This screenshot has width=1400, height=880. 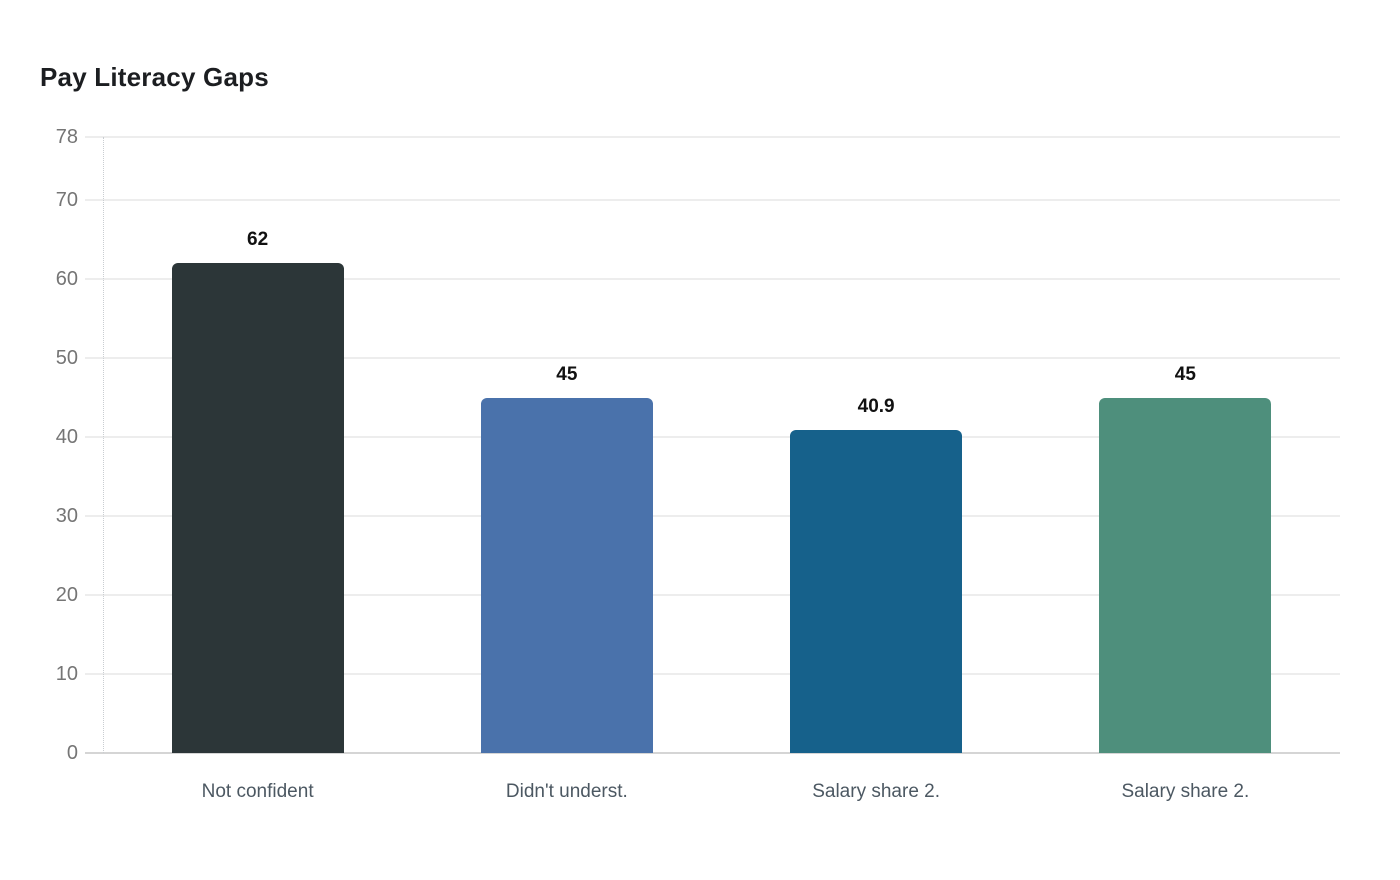 I want to click on y-tick-label: 50, so click(x=66, y=358).